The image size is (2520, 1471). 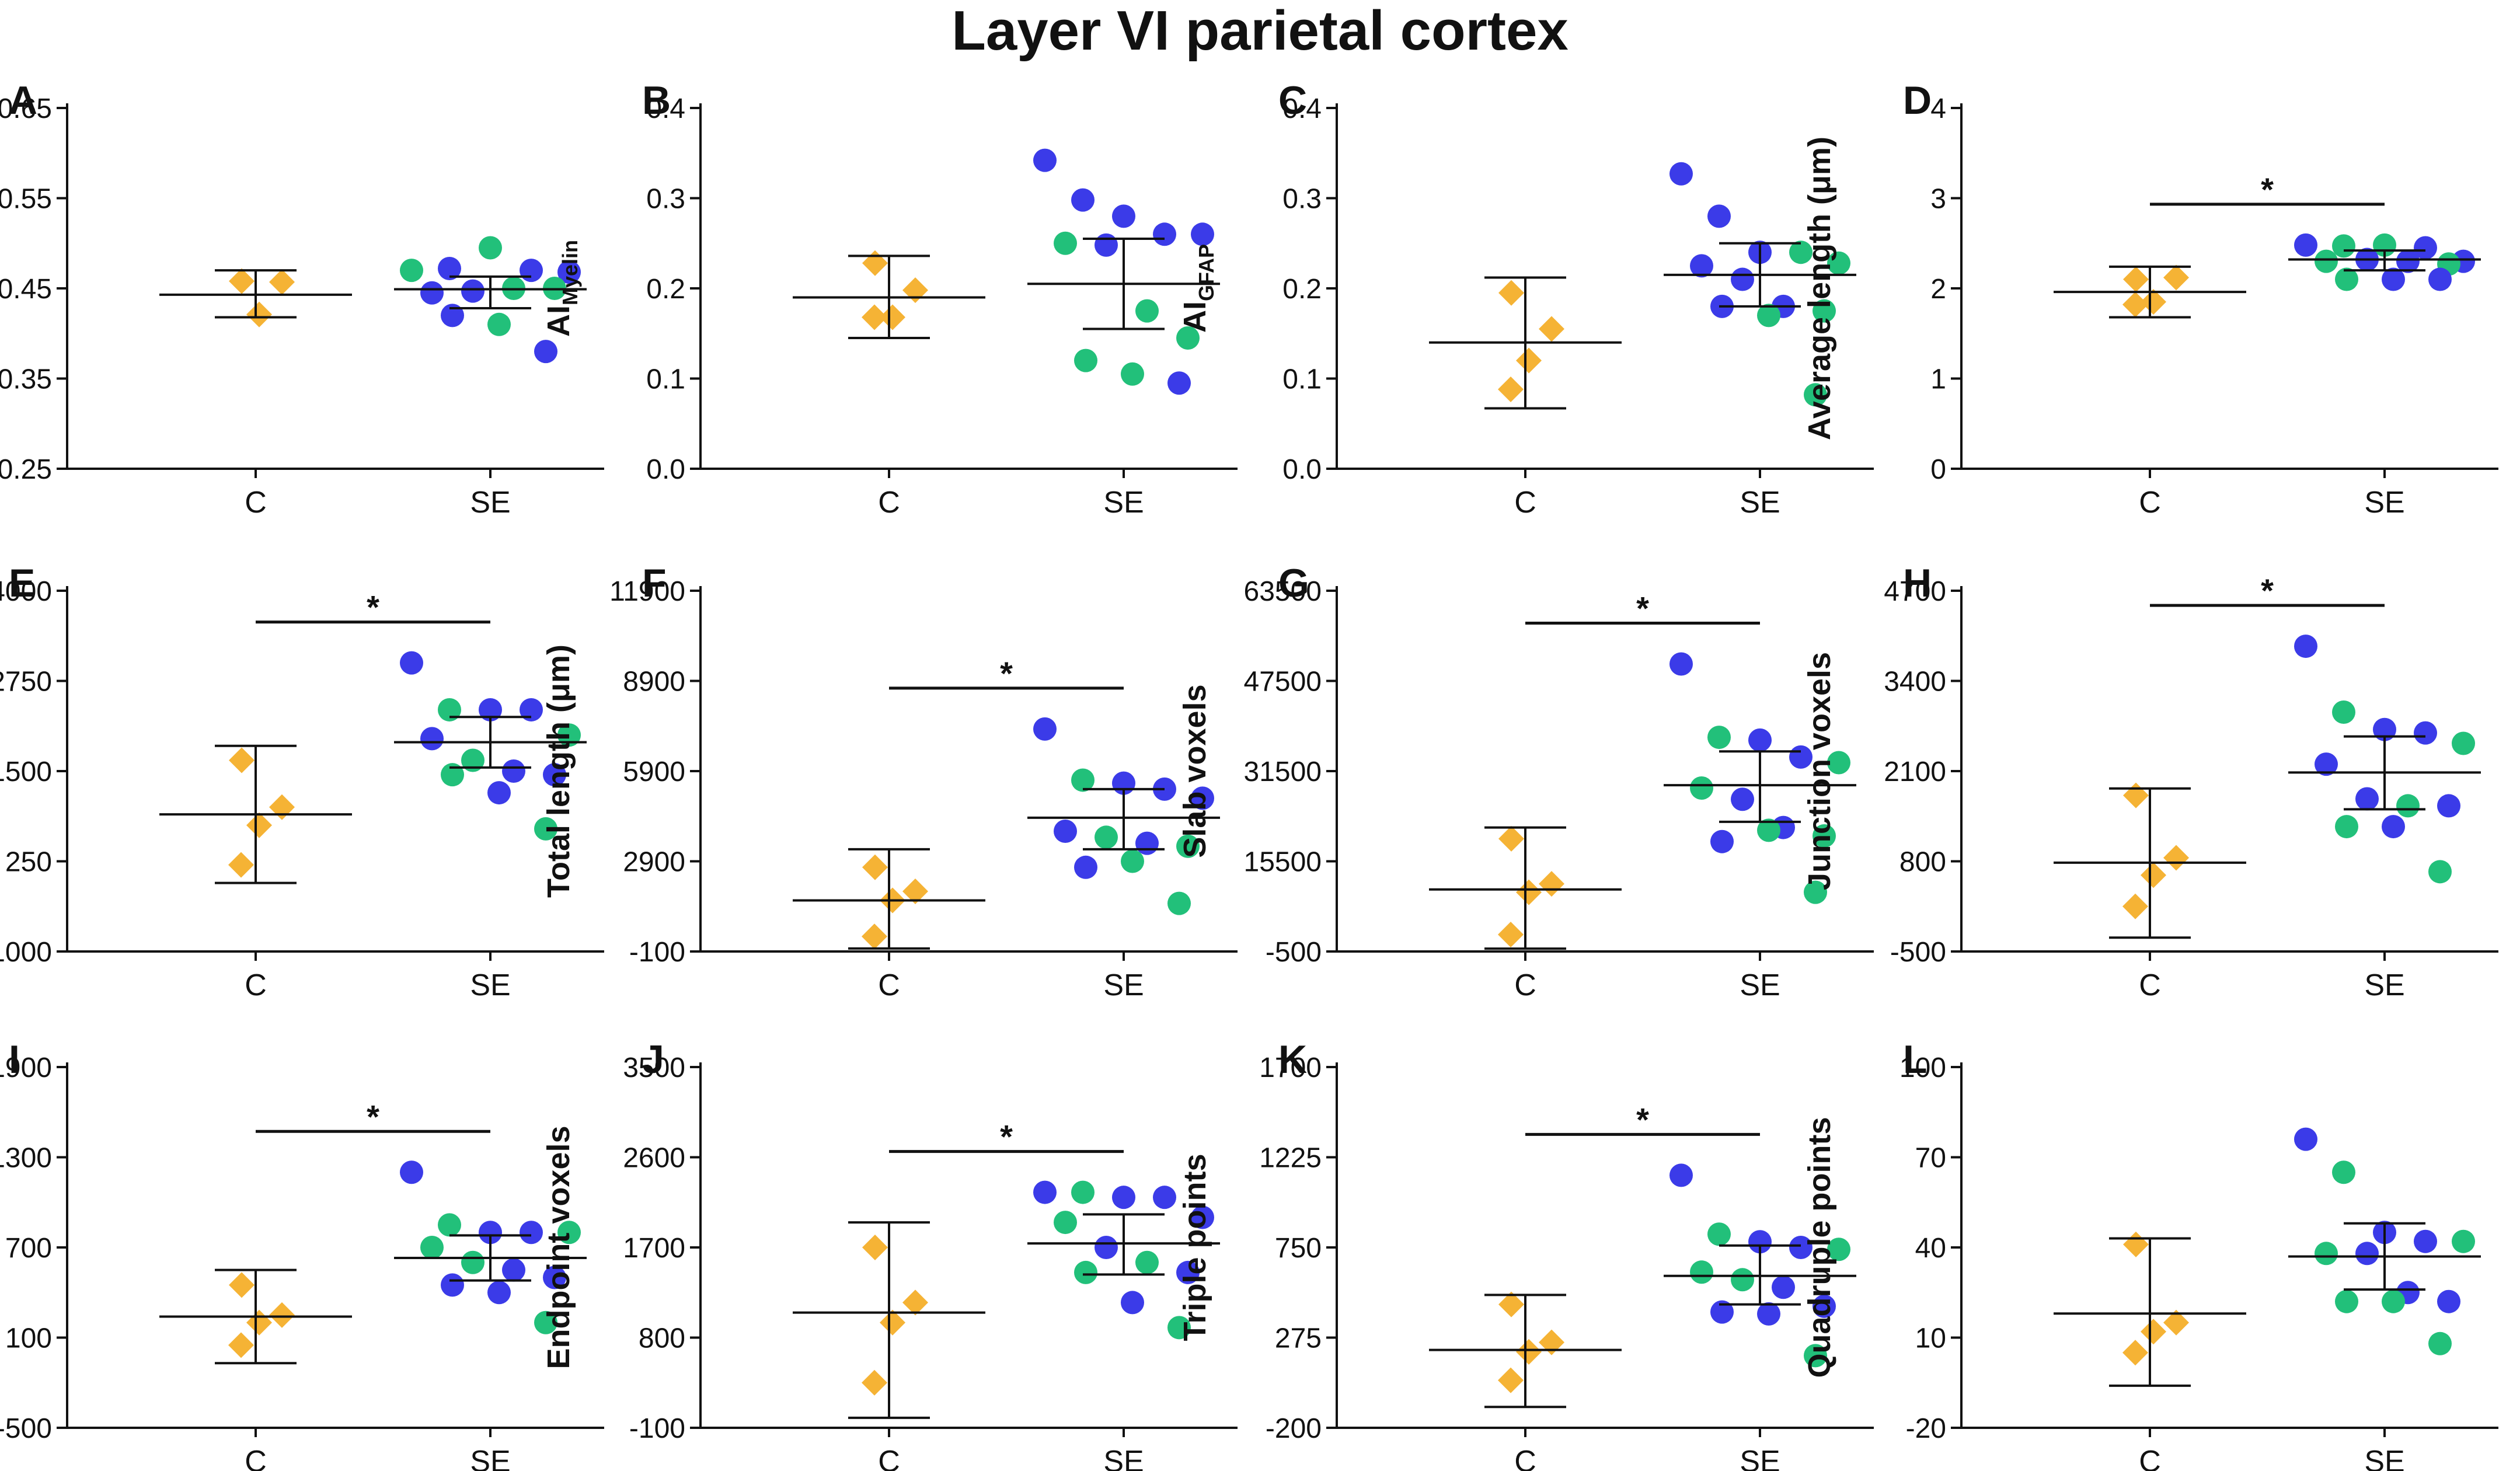 What do you see at coordinates (1642, 1120) in the screenshot?
I see `significance-star: *` at bounding box center [1642, 1120].